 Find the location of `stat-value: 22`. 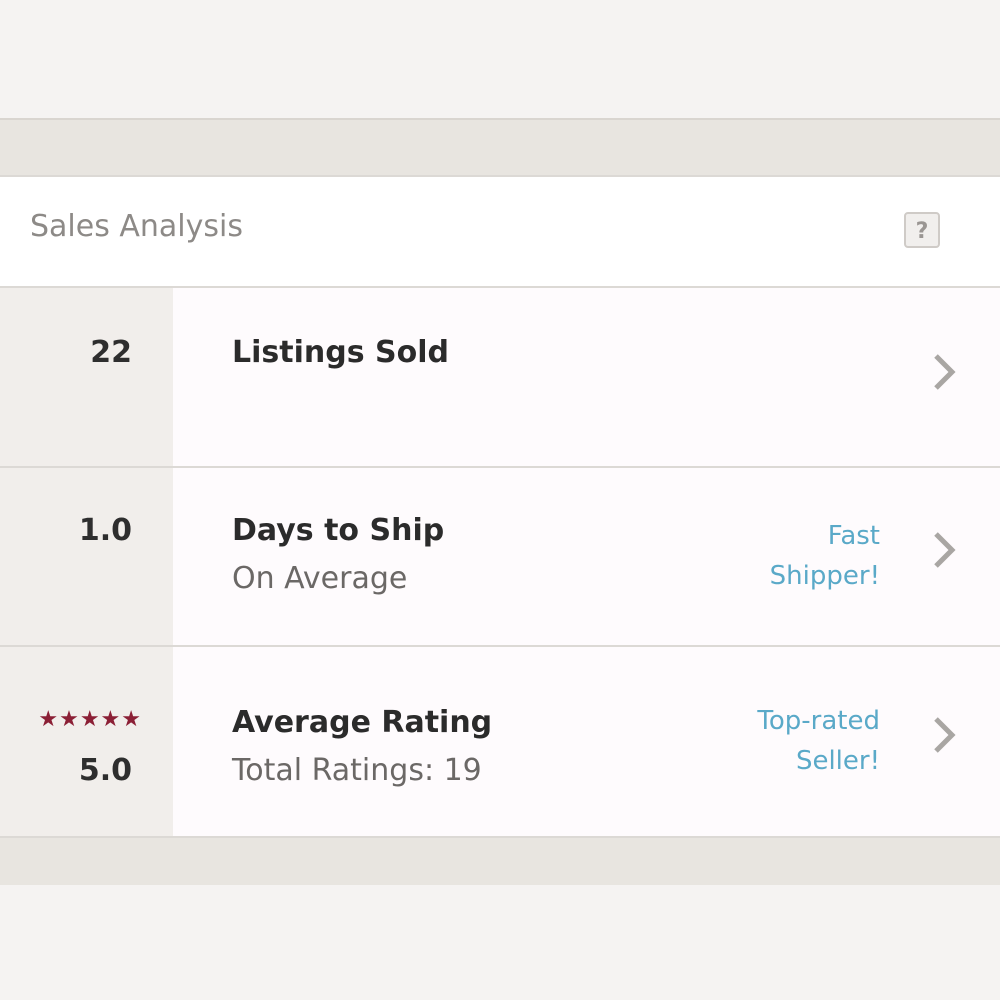

stat-value: 22 is located at coordinates (111, 352).